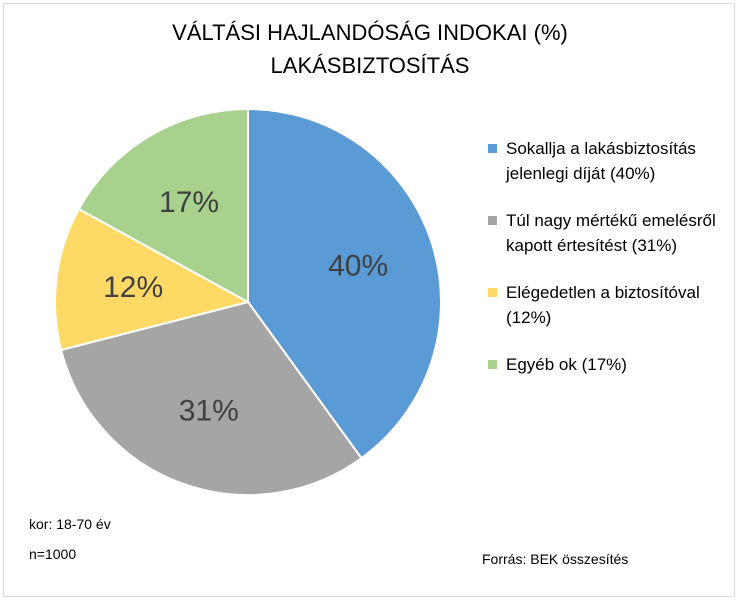 The height and width of the screenshot is (601, 740). What do you see at coordinates (209, 410) in the screenshot?
I see `pie-data-label-2: 31%` at bounding box center [209, 410].